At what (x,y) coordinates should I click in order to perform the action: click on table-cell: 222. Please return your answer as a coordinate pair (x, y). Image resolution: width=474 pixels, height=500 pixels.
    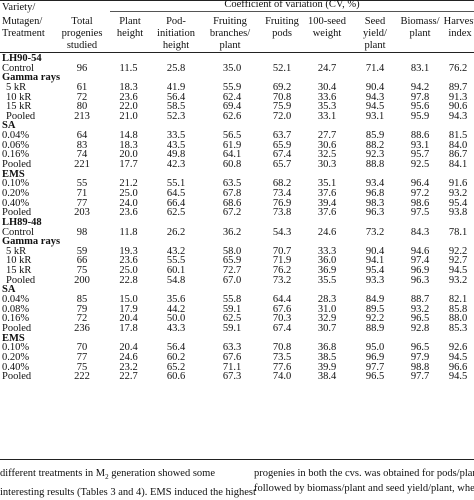
    Looking at the image, I should click on (82, 377).